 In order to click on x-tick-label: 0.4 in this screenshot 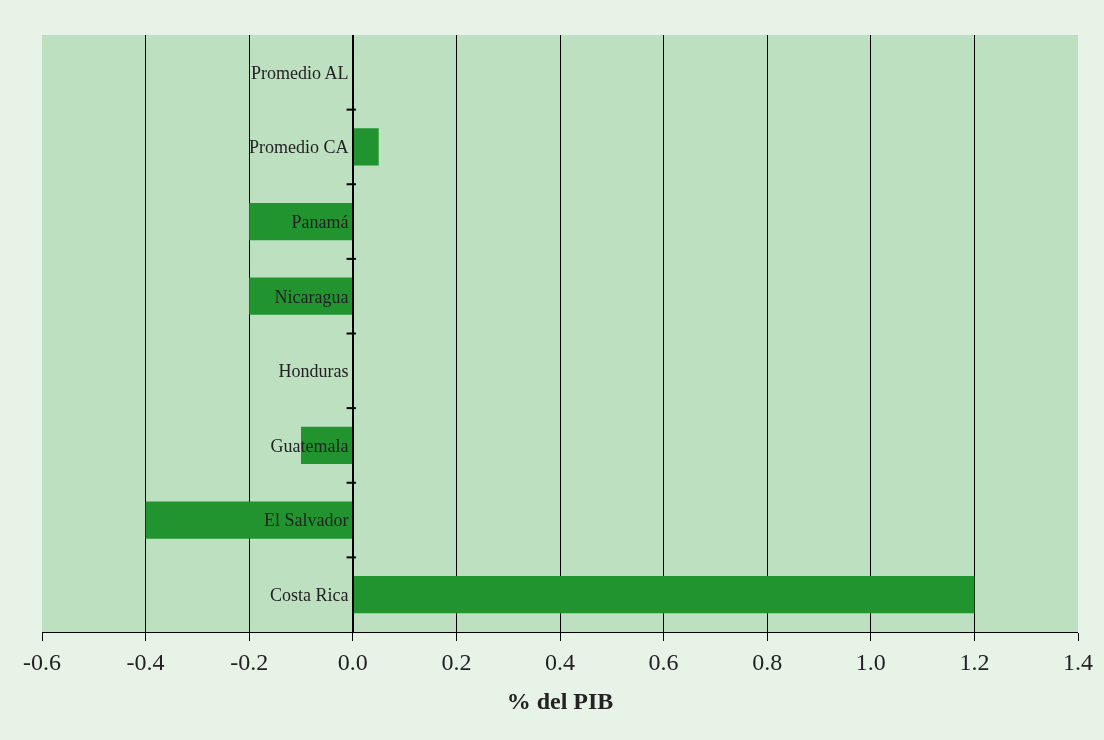, I will do `click(560, 661)`.